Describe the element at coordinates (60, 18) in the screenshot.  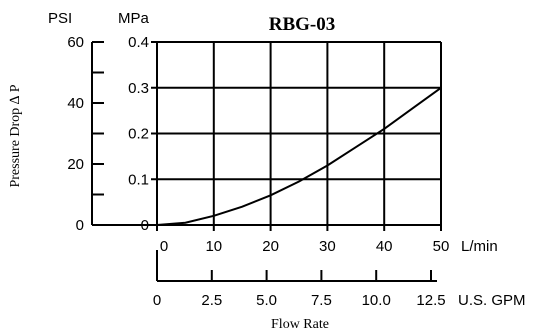
I see `psi-unit-label: PSI` at that location.